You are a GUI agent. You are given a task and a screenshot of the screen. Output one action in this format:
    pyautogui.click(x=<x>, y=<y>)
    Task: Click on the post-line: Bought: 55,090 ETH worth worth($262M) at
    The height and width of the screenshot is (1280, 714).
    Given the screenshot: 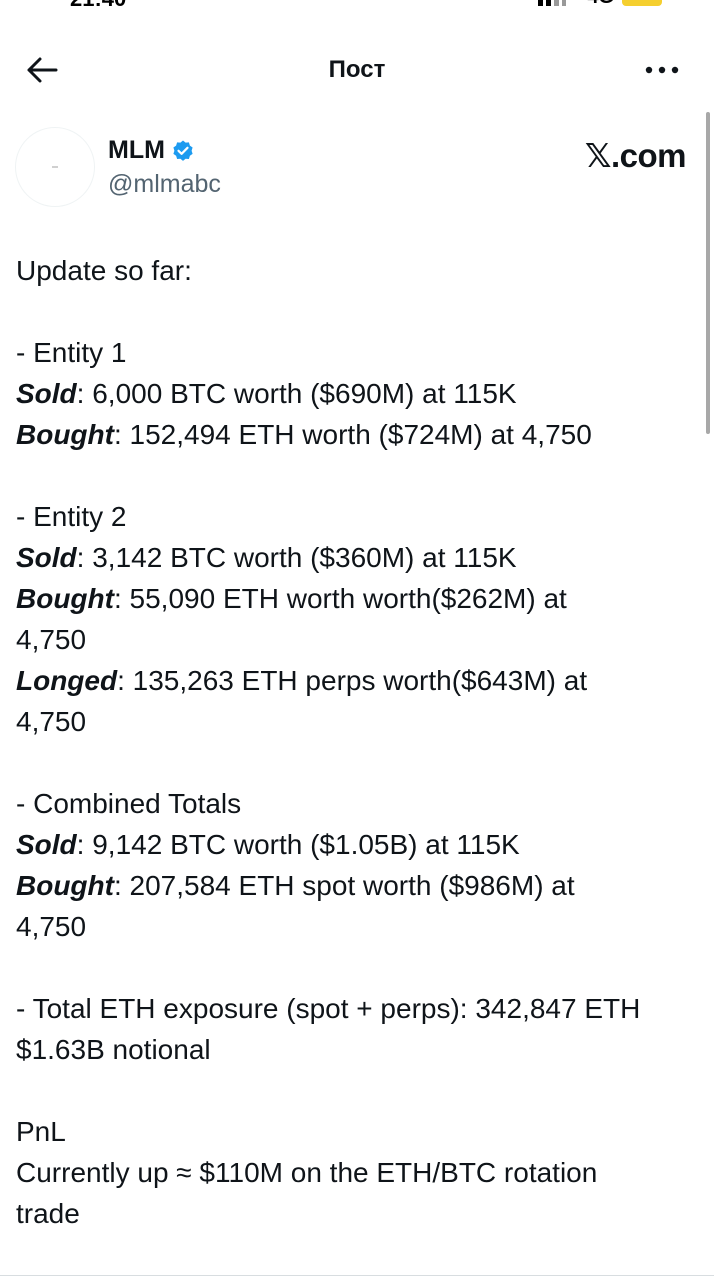 What is the action you would take?
    pyautogui.click(x=356, y=598)
    